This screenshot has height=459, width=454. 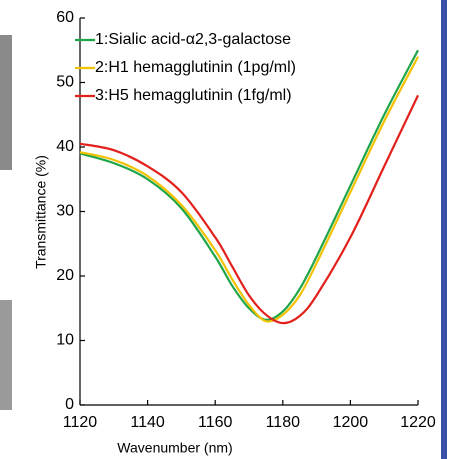 I want to click on side-bar, so click(x=444, y=229).